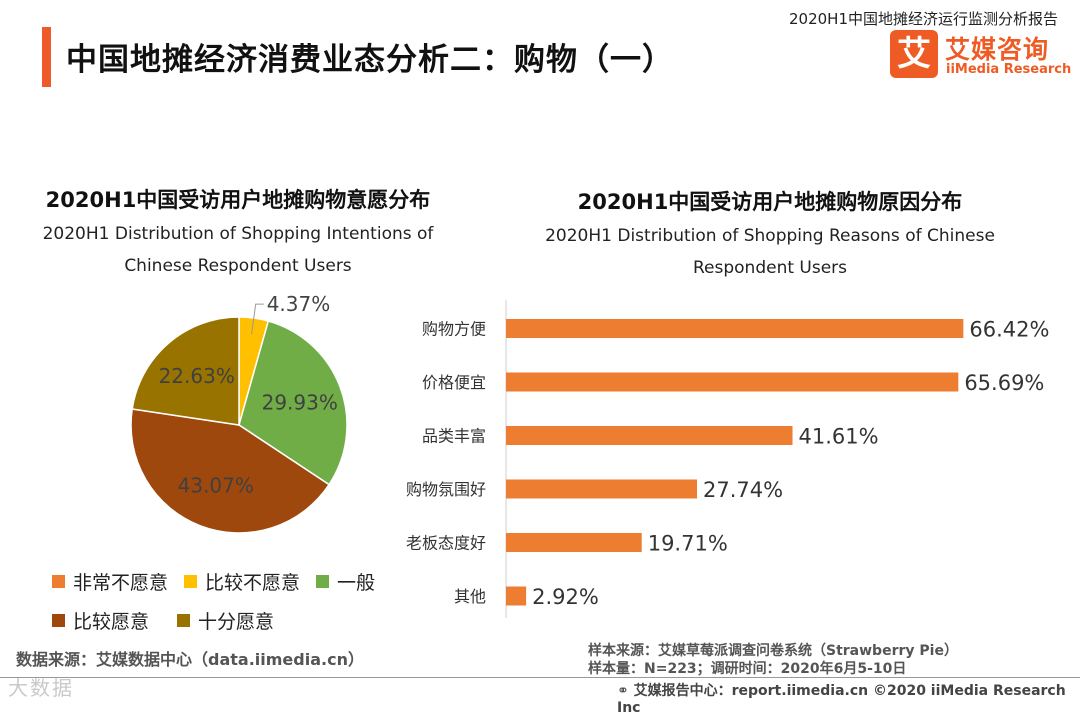  I want to click on bar-data-label: 27.74%, so click(743, 490).